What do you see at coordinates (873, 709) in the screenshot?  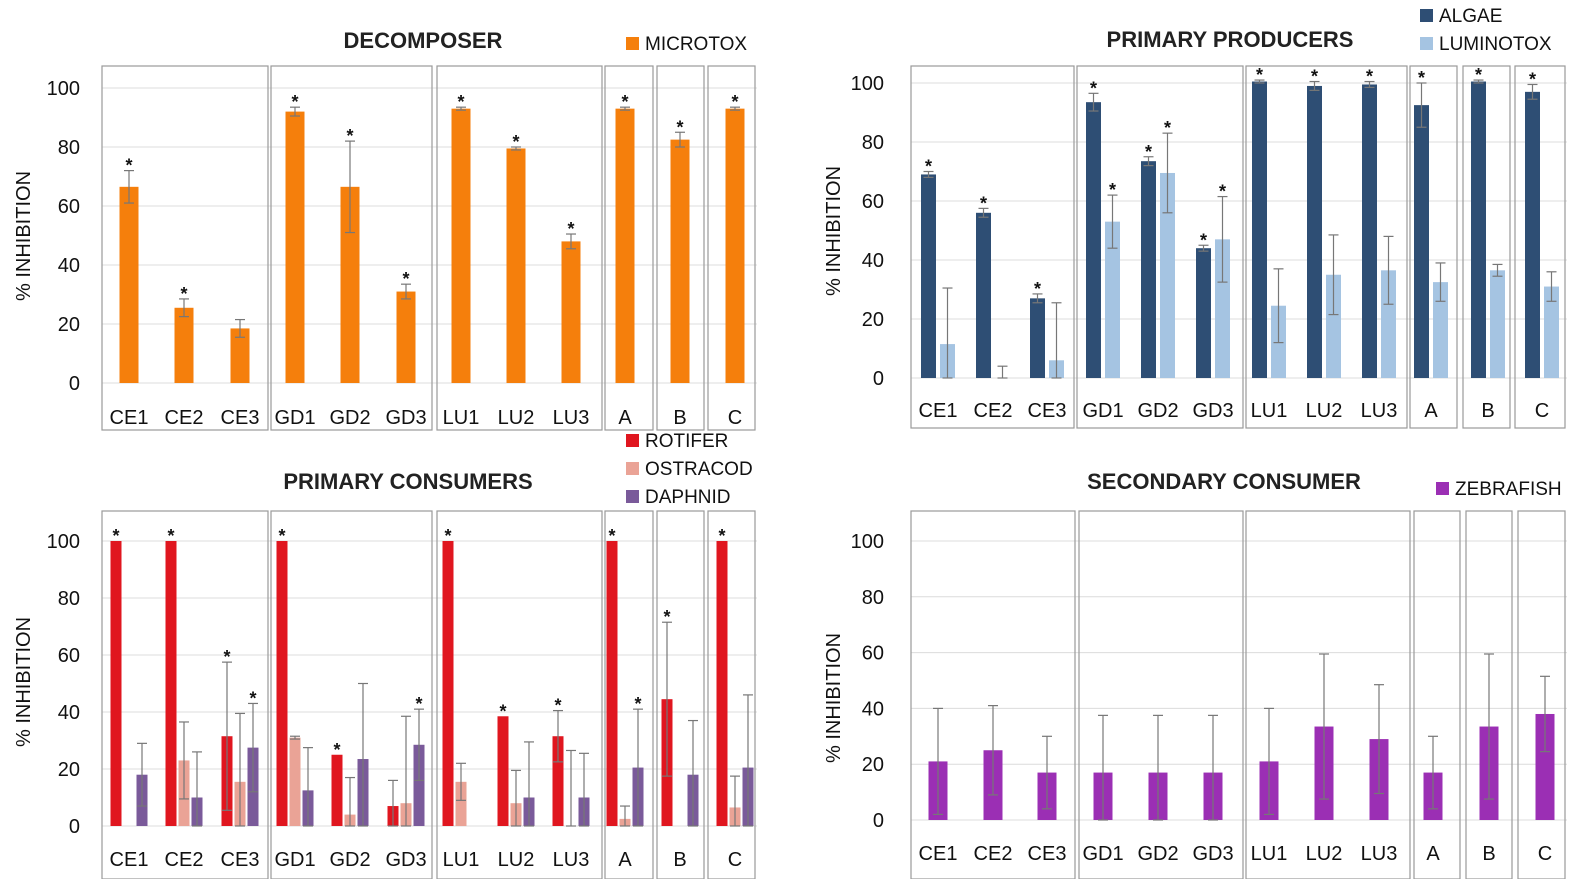 I see `y-tick-label: 40` at bounding box center [873, 709].